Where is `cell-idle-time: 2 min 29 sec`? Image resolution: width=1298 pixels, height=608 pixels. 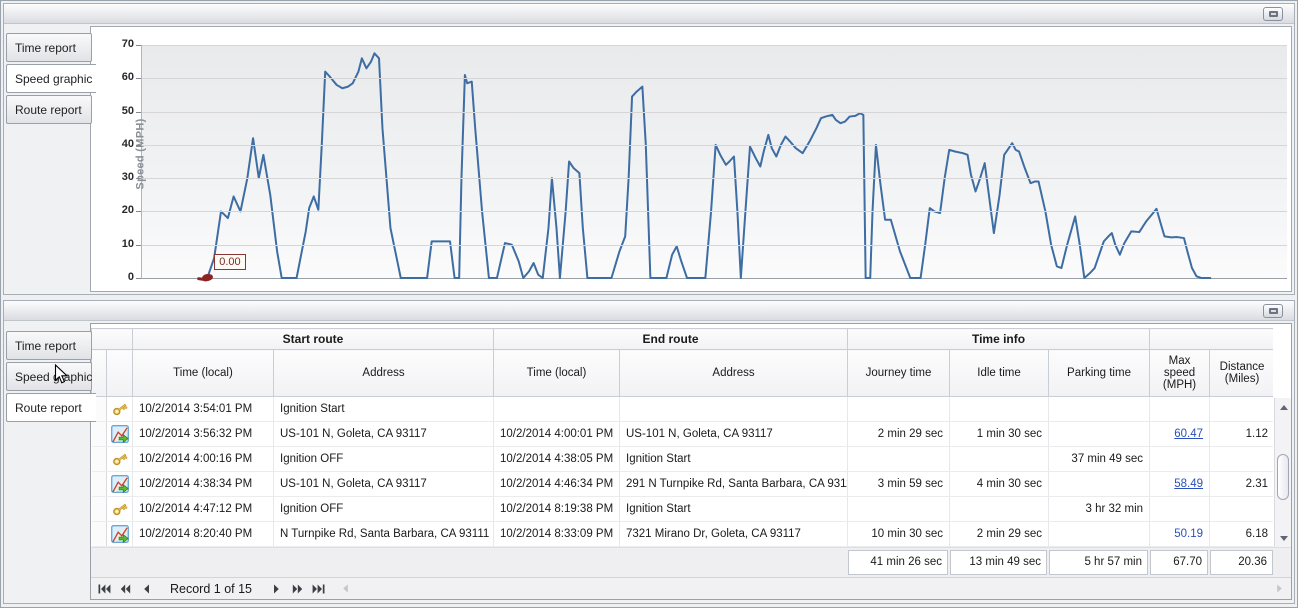 cell-idle-time: 2 min 29 sec is located at coordinates (999, 534).